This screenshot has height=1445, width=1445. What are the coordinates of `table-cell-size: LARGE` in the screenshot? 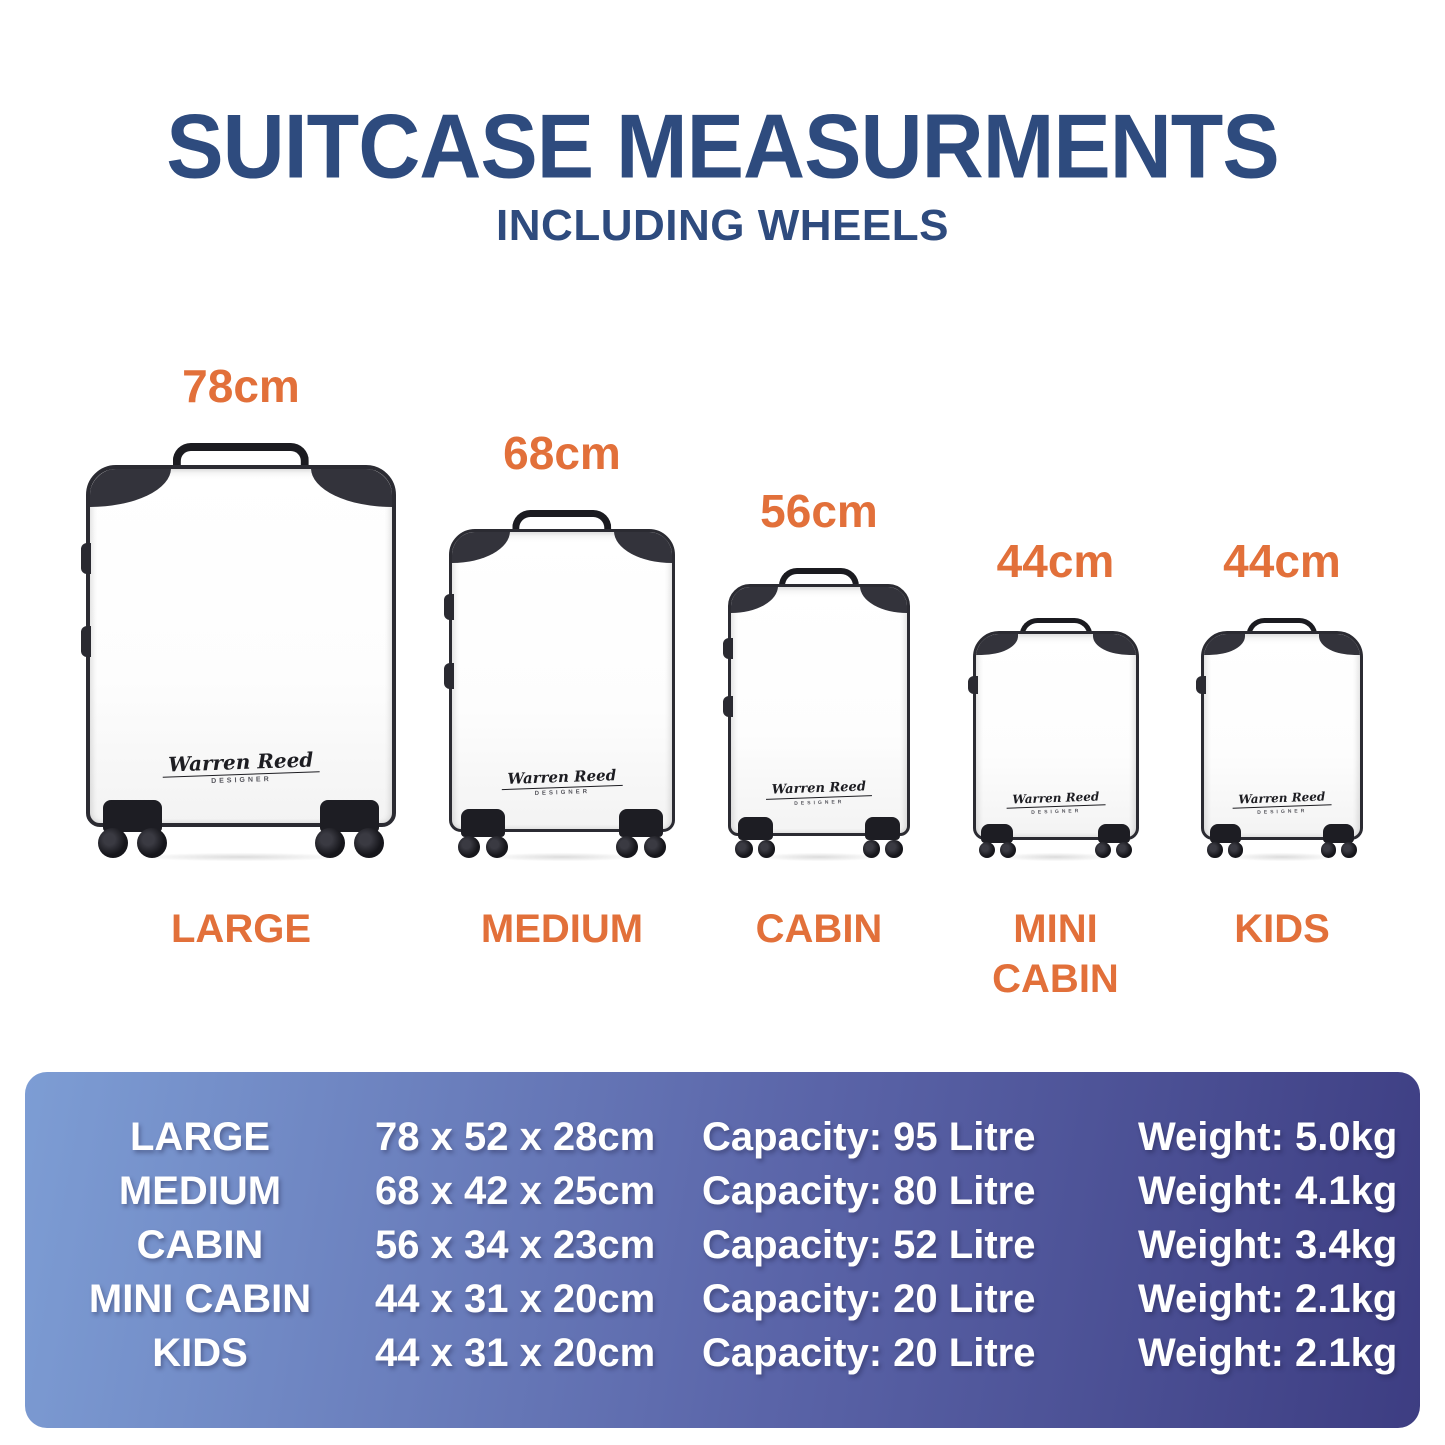 It's located at (200, 1136).